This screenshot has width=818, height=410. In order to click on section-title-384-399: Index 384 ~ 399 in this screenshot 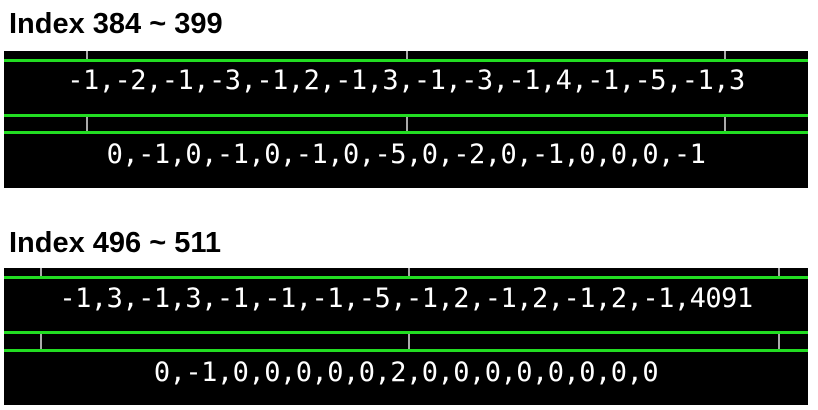, I will do `click(116, 24)`.